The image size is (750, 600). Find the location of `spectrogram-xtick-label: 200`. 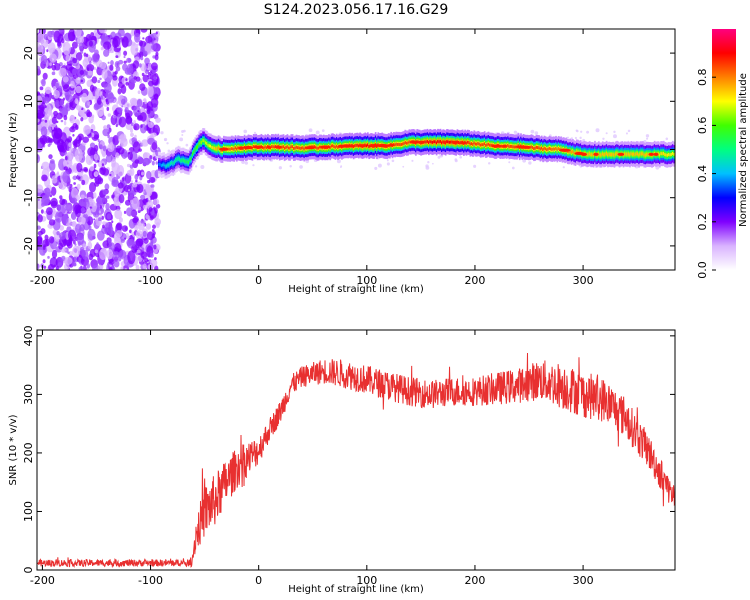

spectrogram-xtick-label: 200 is located at coordinates (474, 280).